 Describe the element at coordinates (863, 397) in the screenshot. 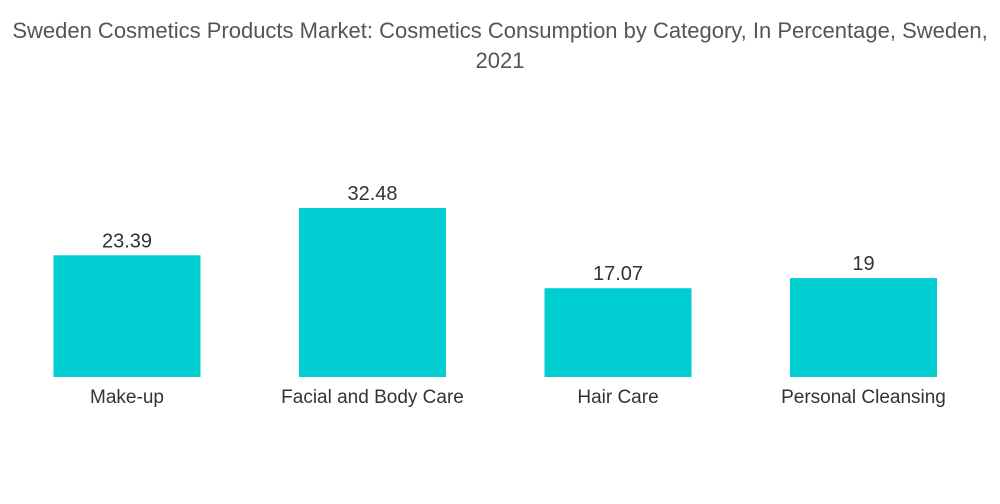

I see `category-label: Personal Cleansing` at that location.